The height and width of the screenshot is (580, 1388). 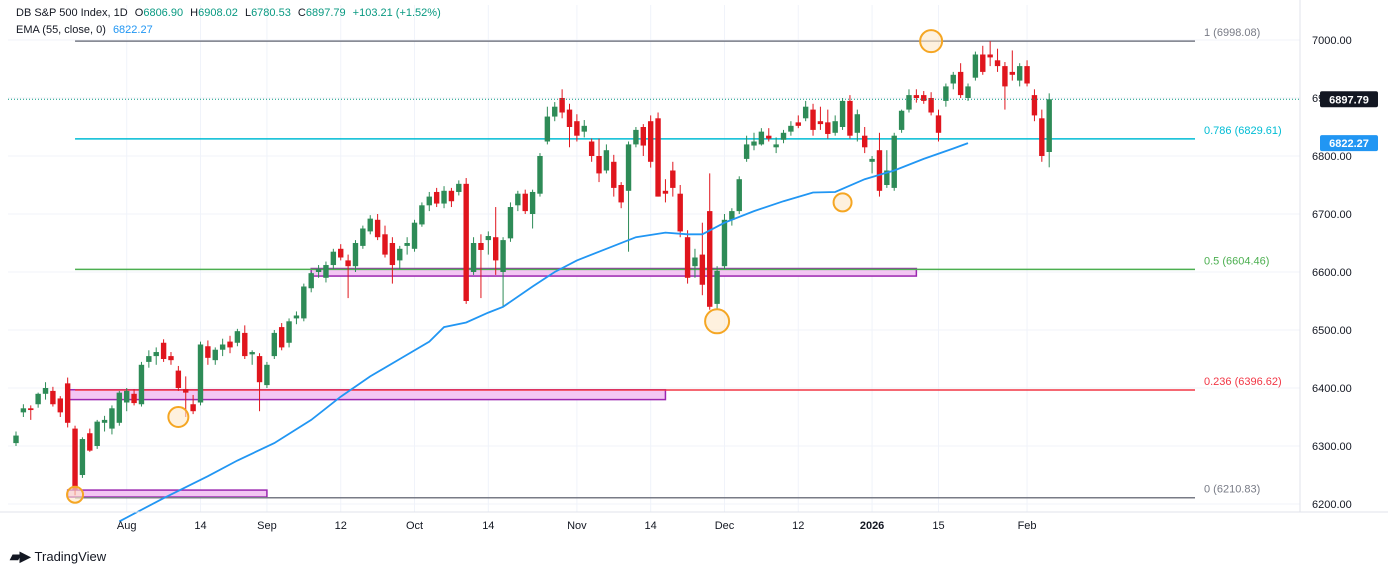 What do you see at coordinates (58, 556) in the screenshot?
I see `tradingview-brand: ▰▶ TradingView` at bounding box center [58, 556].